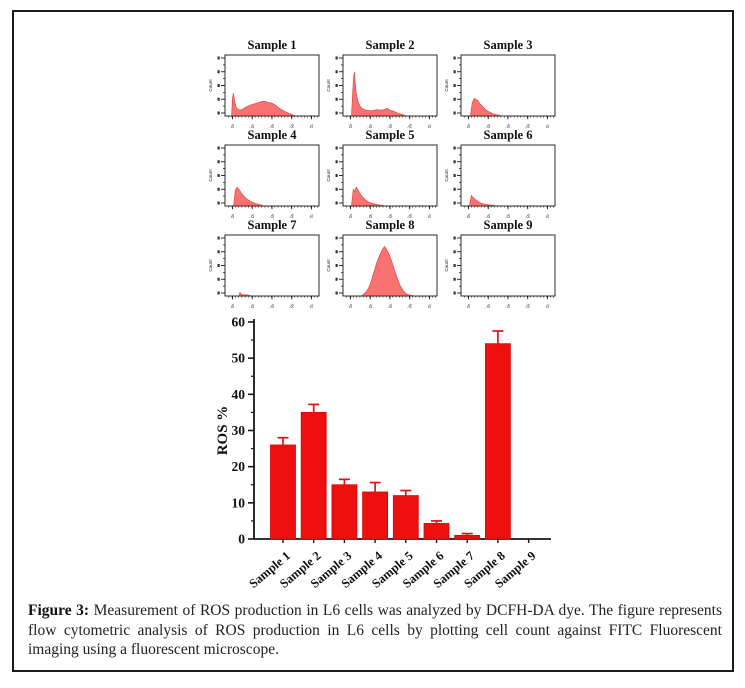 The width and height of the screenshot is (745, 688). I want to click on y-tick-label: 0, so click(241, 539).